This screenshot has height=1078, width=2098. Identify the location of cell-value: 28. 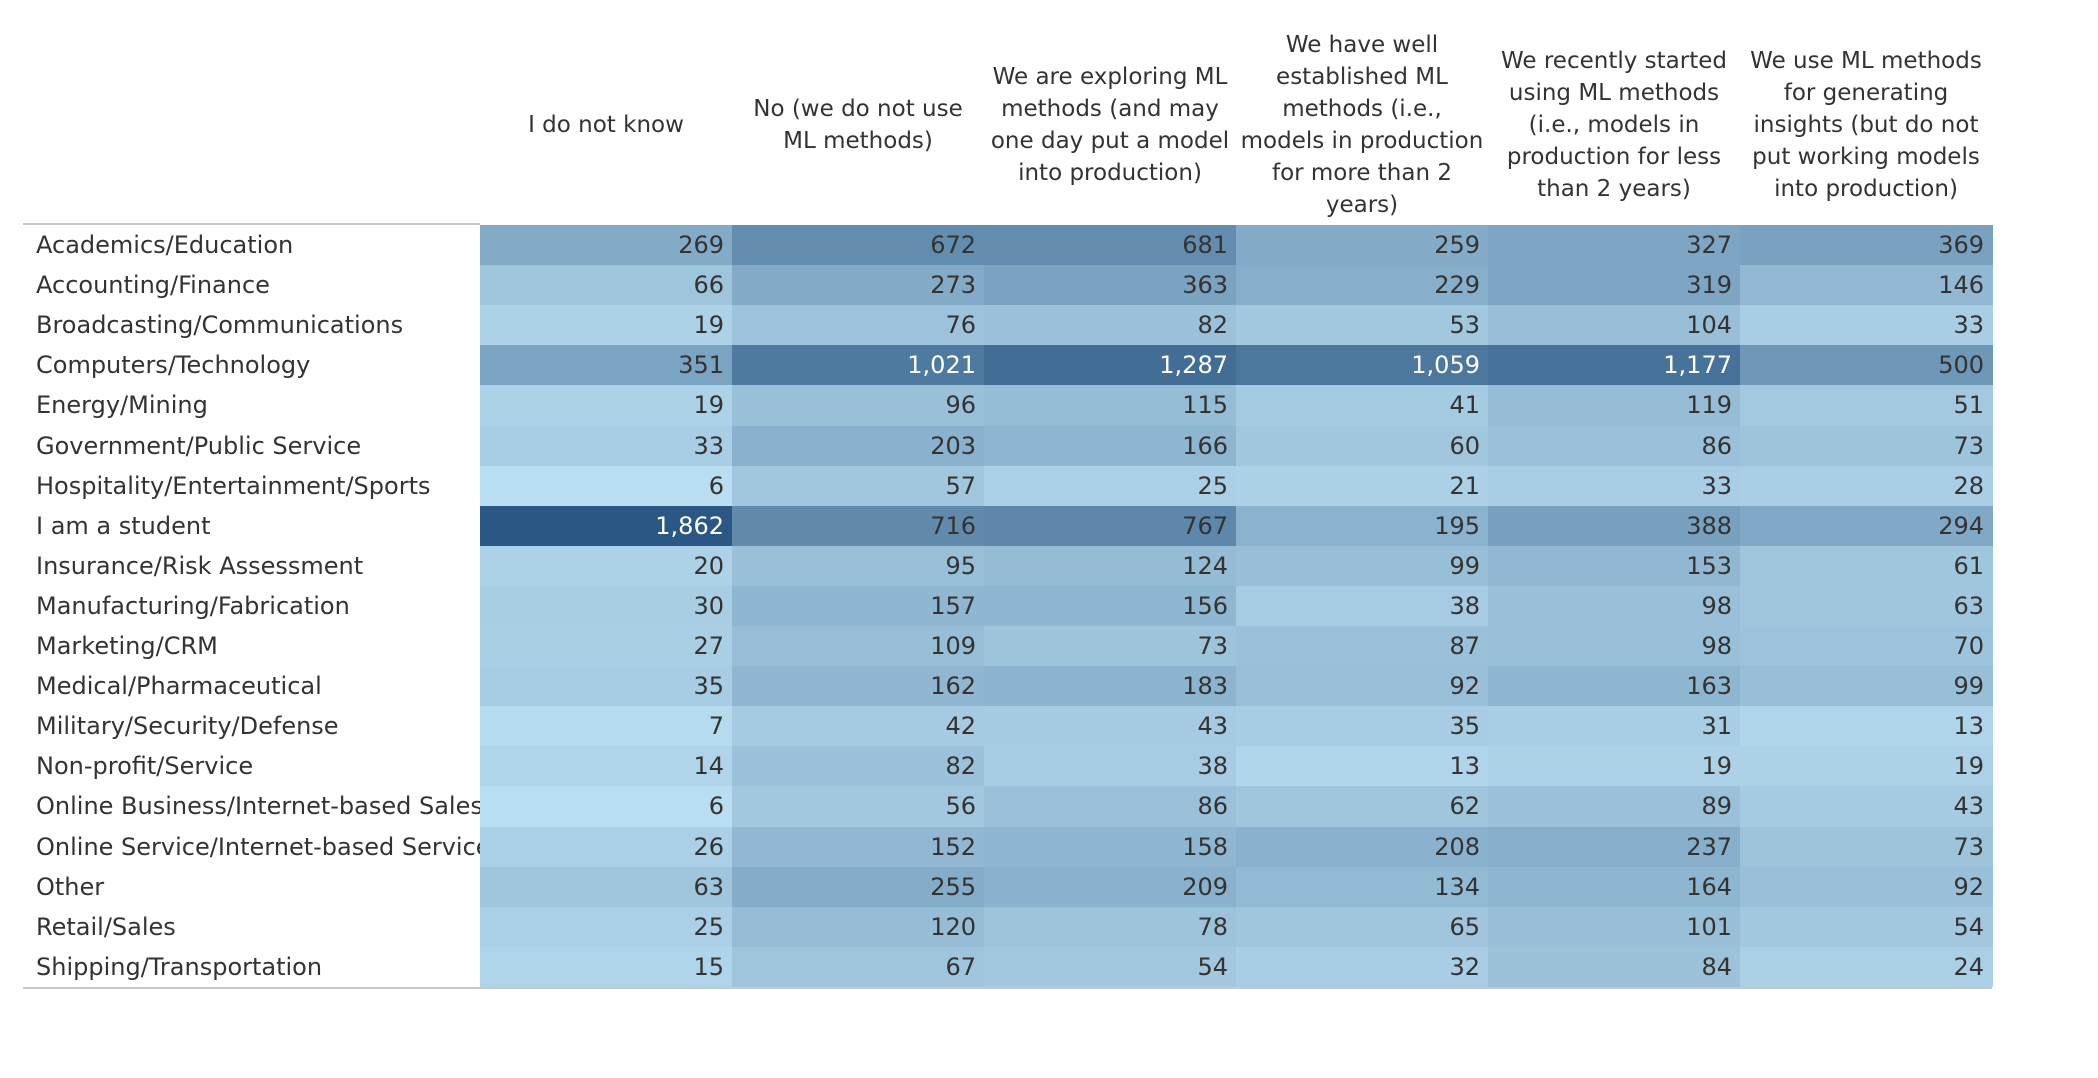
(1968, 485).